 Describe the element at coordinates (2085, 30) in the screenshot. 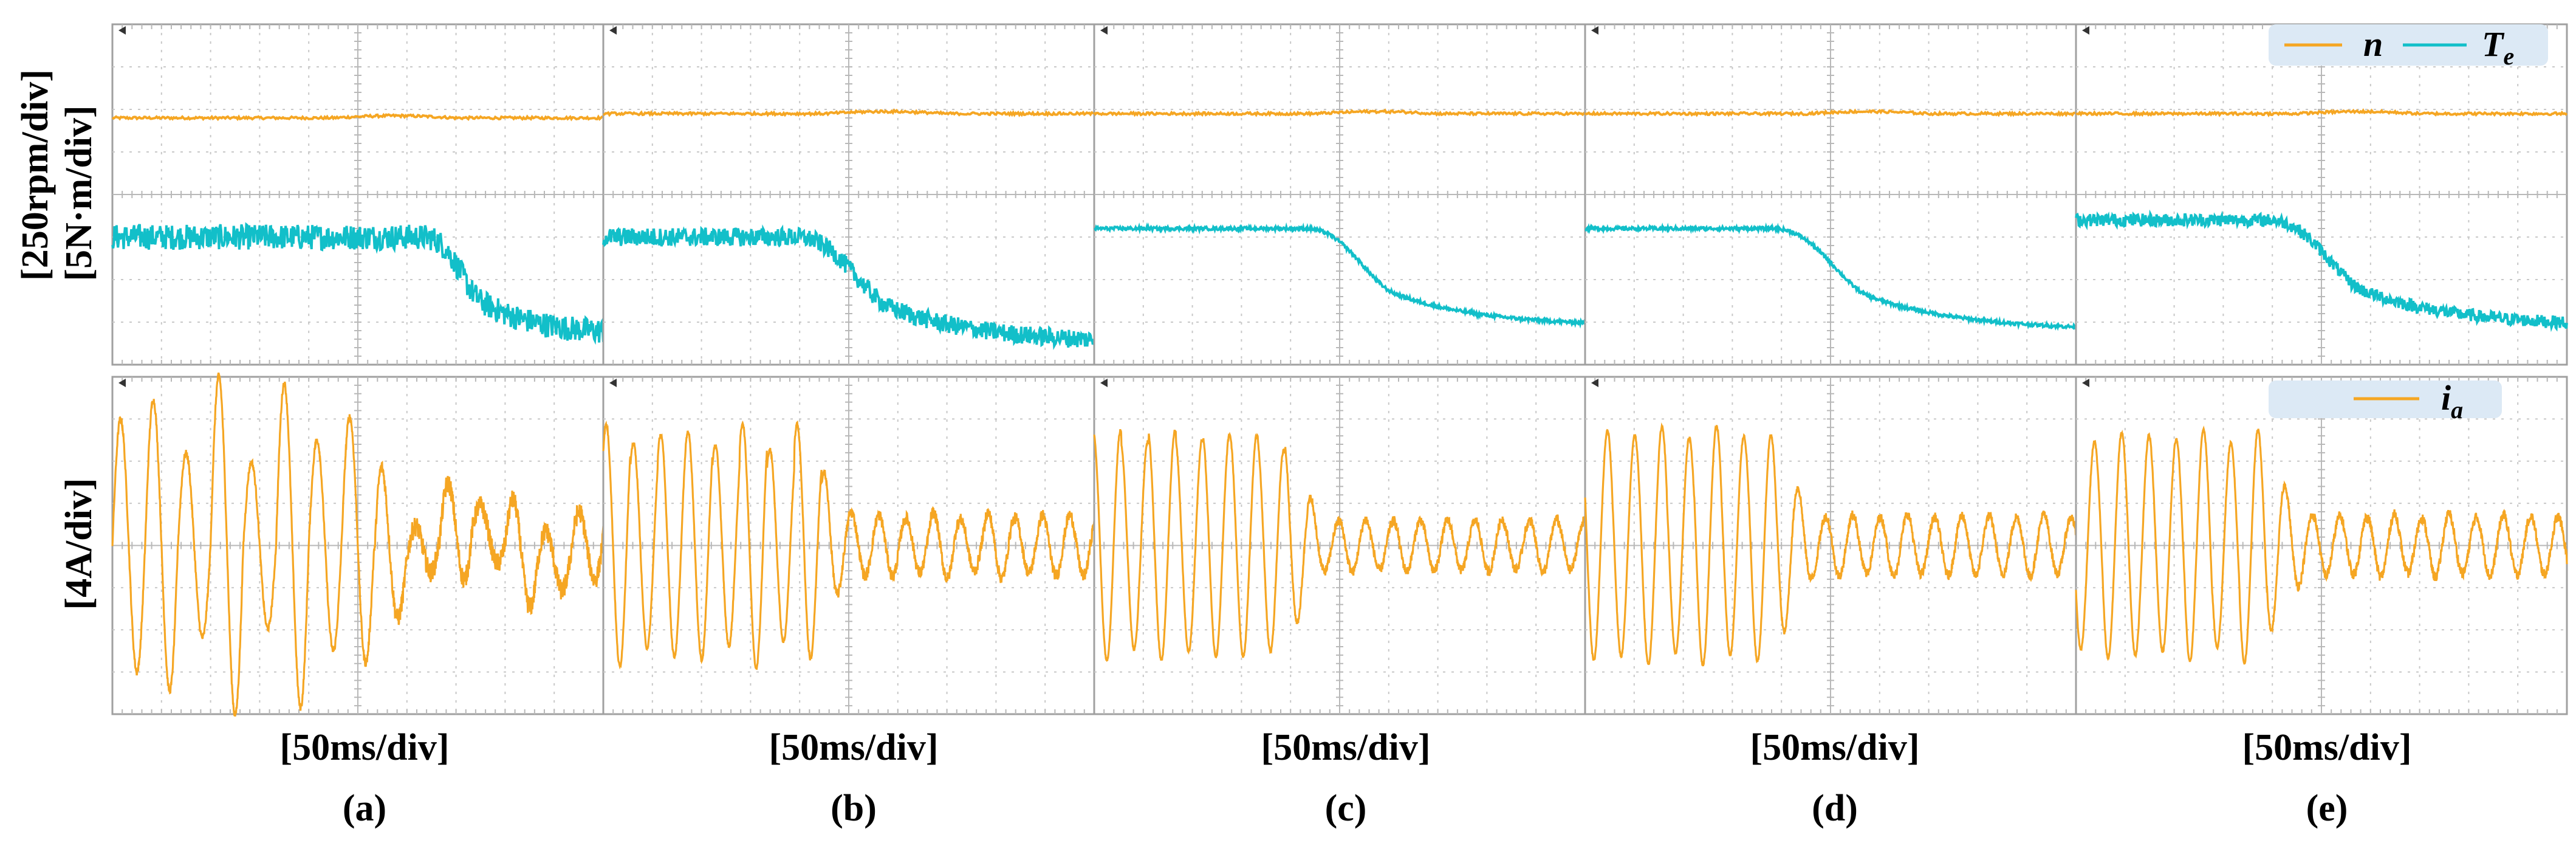

I see `panel-e-top-trigger-marker` at that location.